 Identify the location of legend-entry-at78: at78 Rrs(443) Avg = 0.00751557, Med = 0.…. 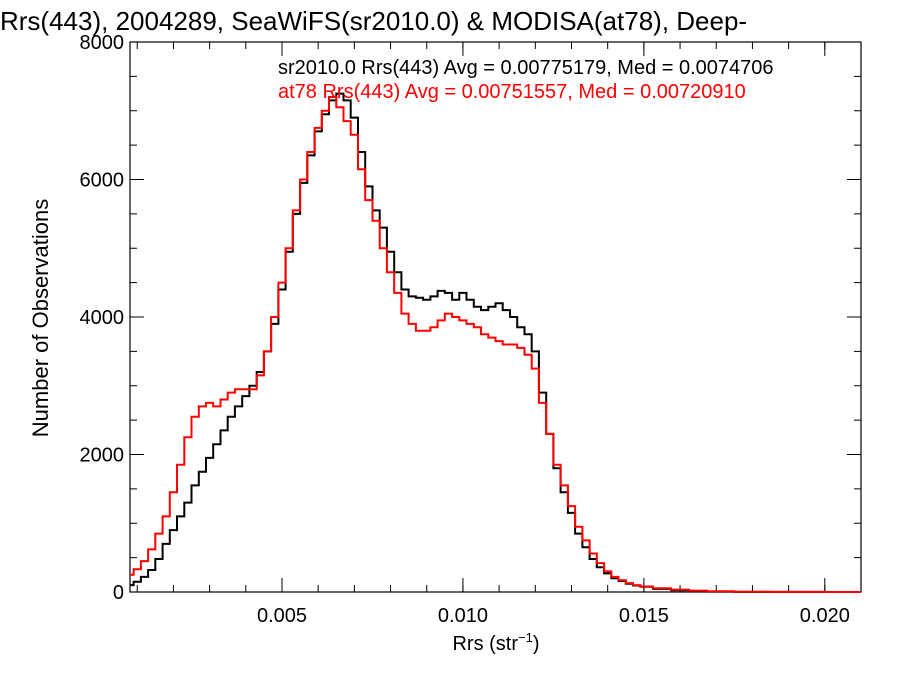
(512, 92).